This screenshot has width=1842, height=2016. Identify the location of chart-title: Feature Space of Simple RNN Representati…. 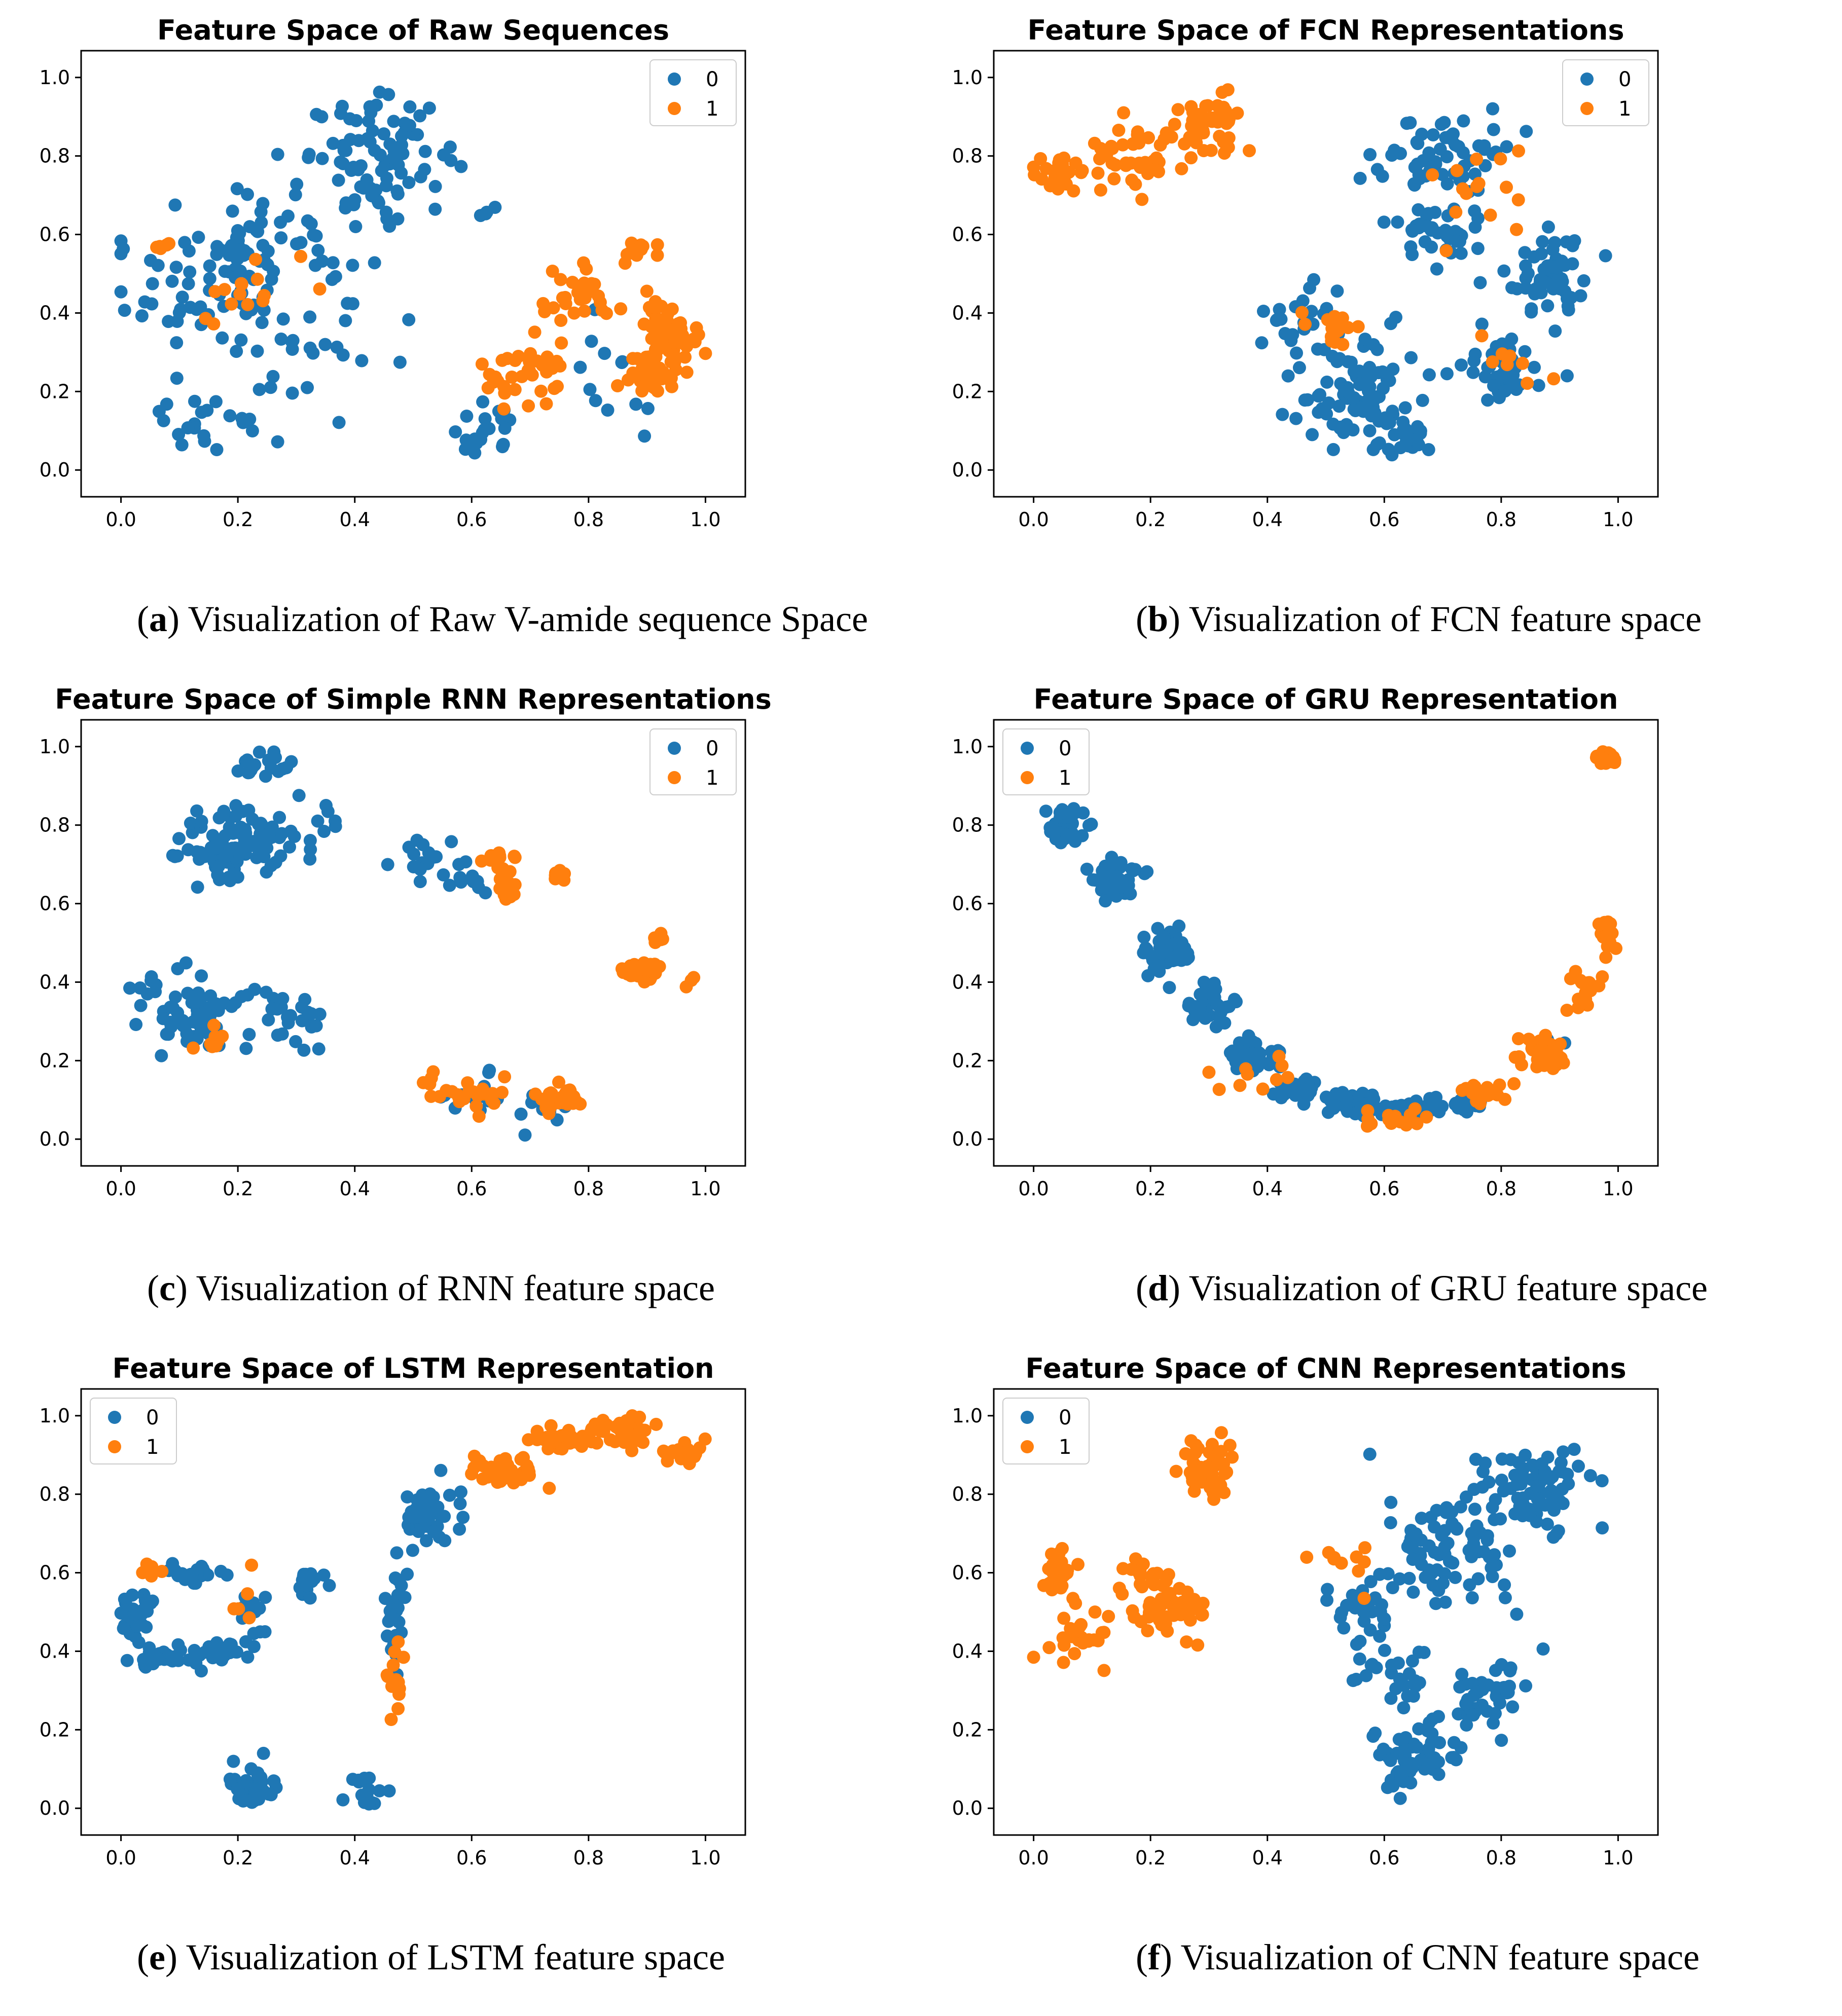
(413, 699).